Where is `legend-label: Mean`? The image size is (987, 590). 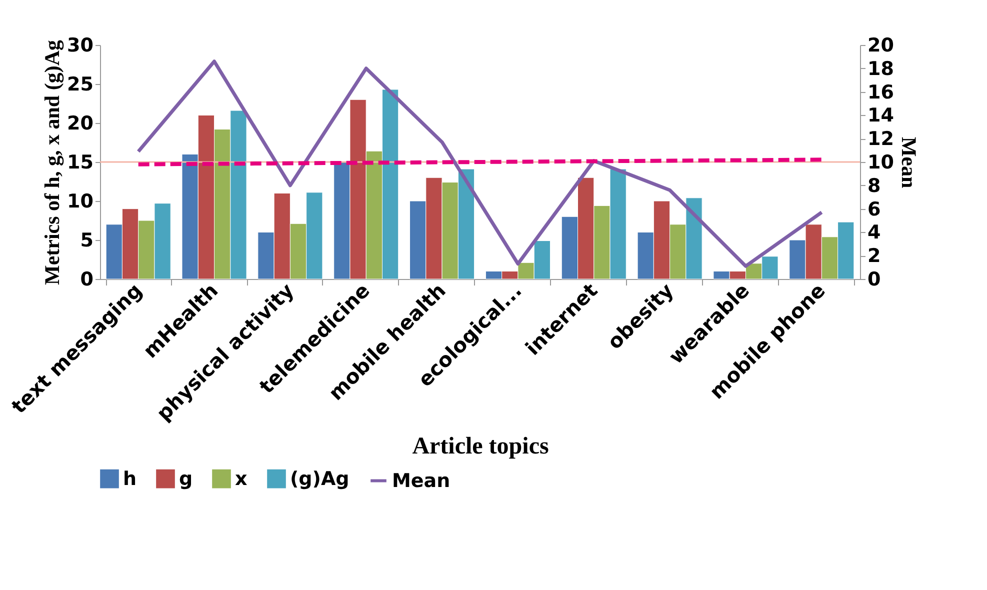
legend-label: Mean is located at coordinates (421, 481).